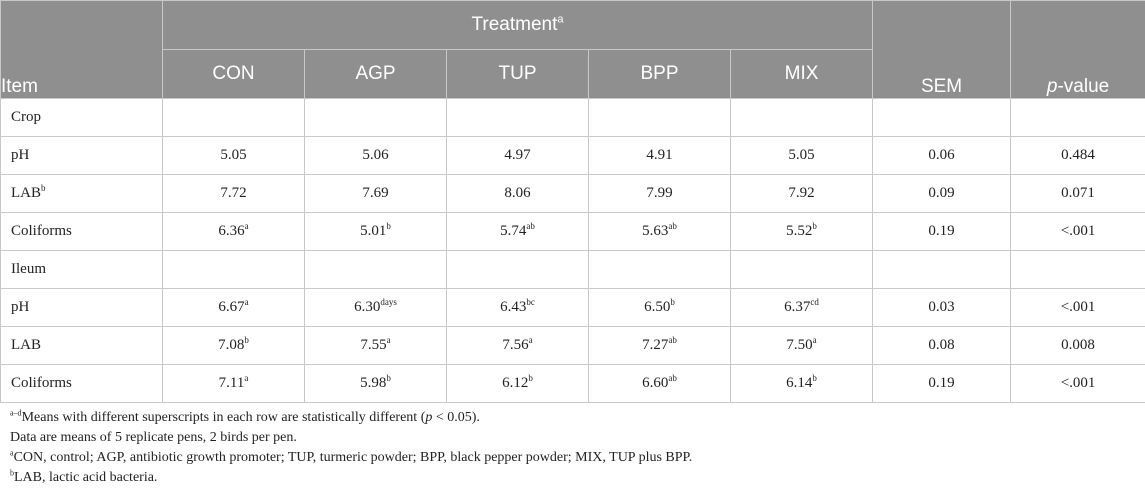 This screenshot has width=1145, height=488. What do you see at coordinates (1077, 345) in the screenshot?
I see `pvalue-cell: 0.008` at bounding box center [1077, 345].